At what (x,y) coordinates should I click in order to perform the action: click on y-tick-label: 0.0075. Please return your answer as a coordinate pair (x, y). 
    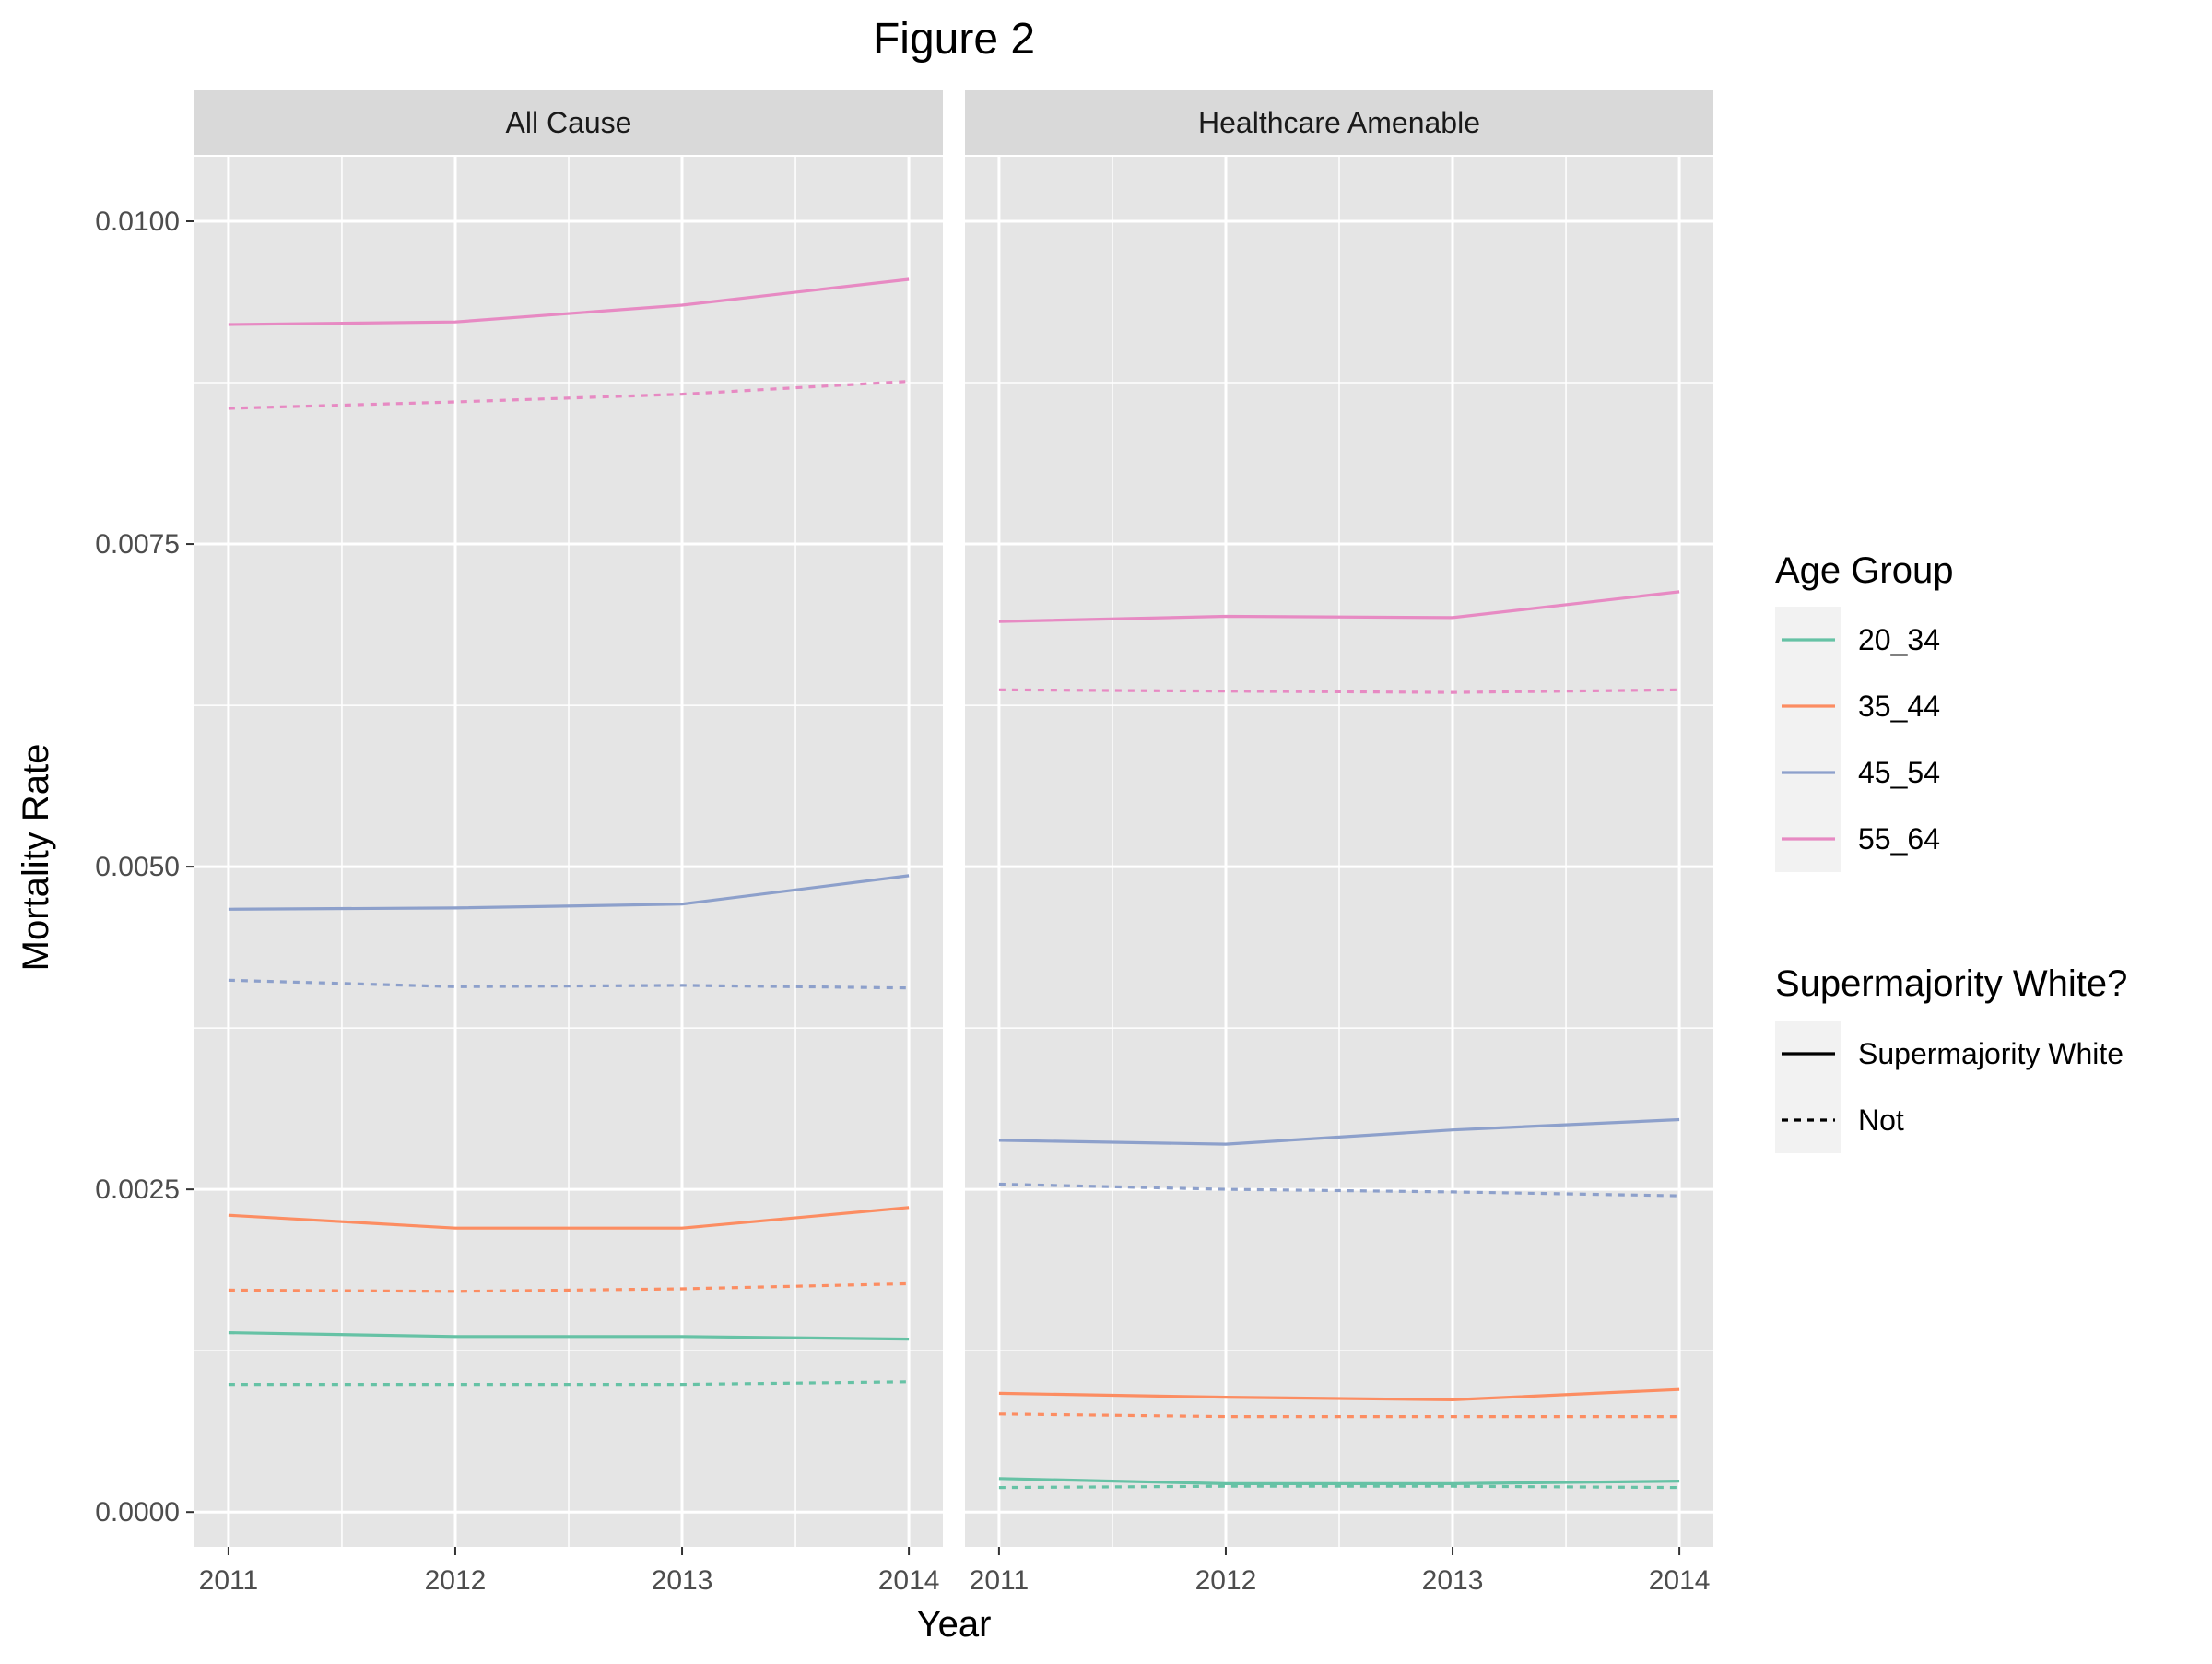
    Looking at the image, I should click on (137, 544).